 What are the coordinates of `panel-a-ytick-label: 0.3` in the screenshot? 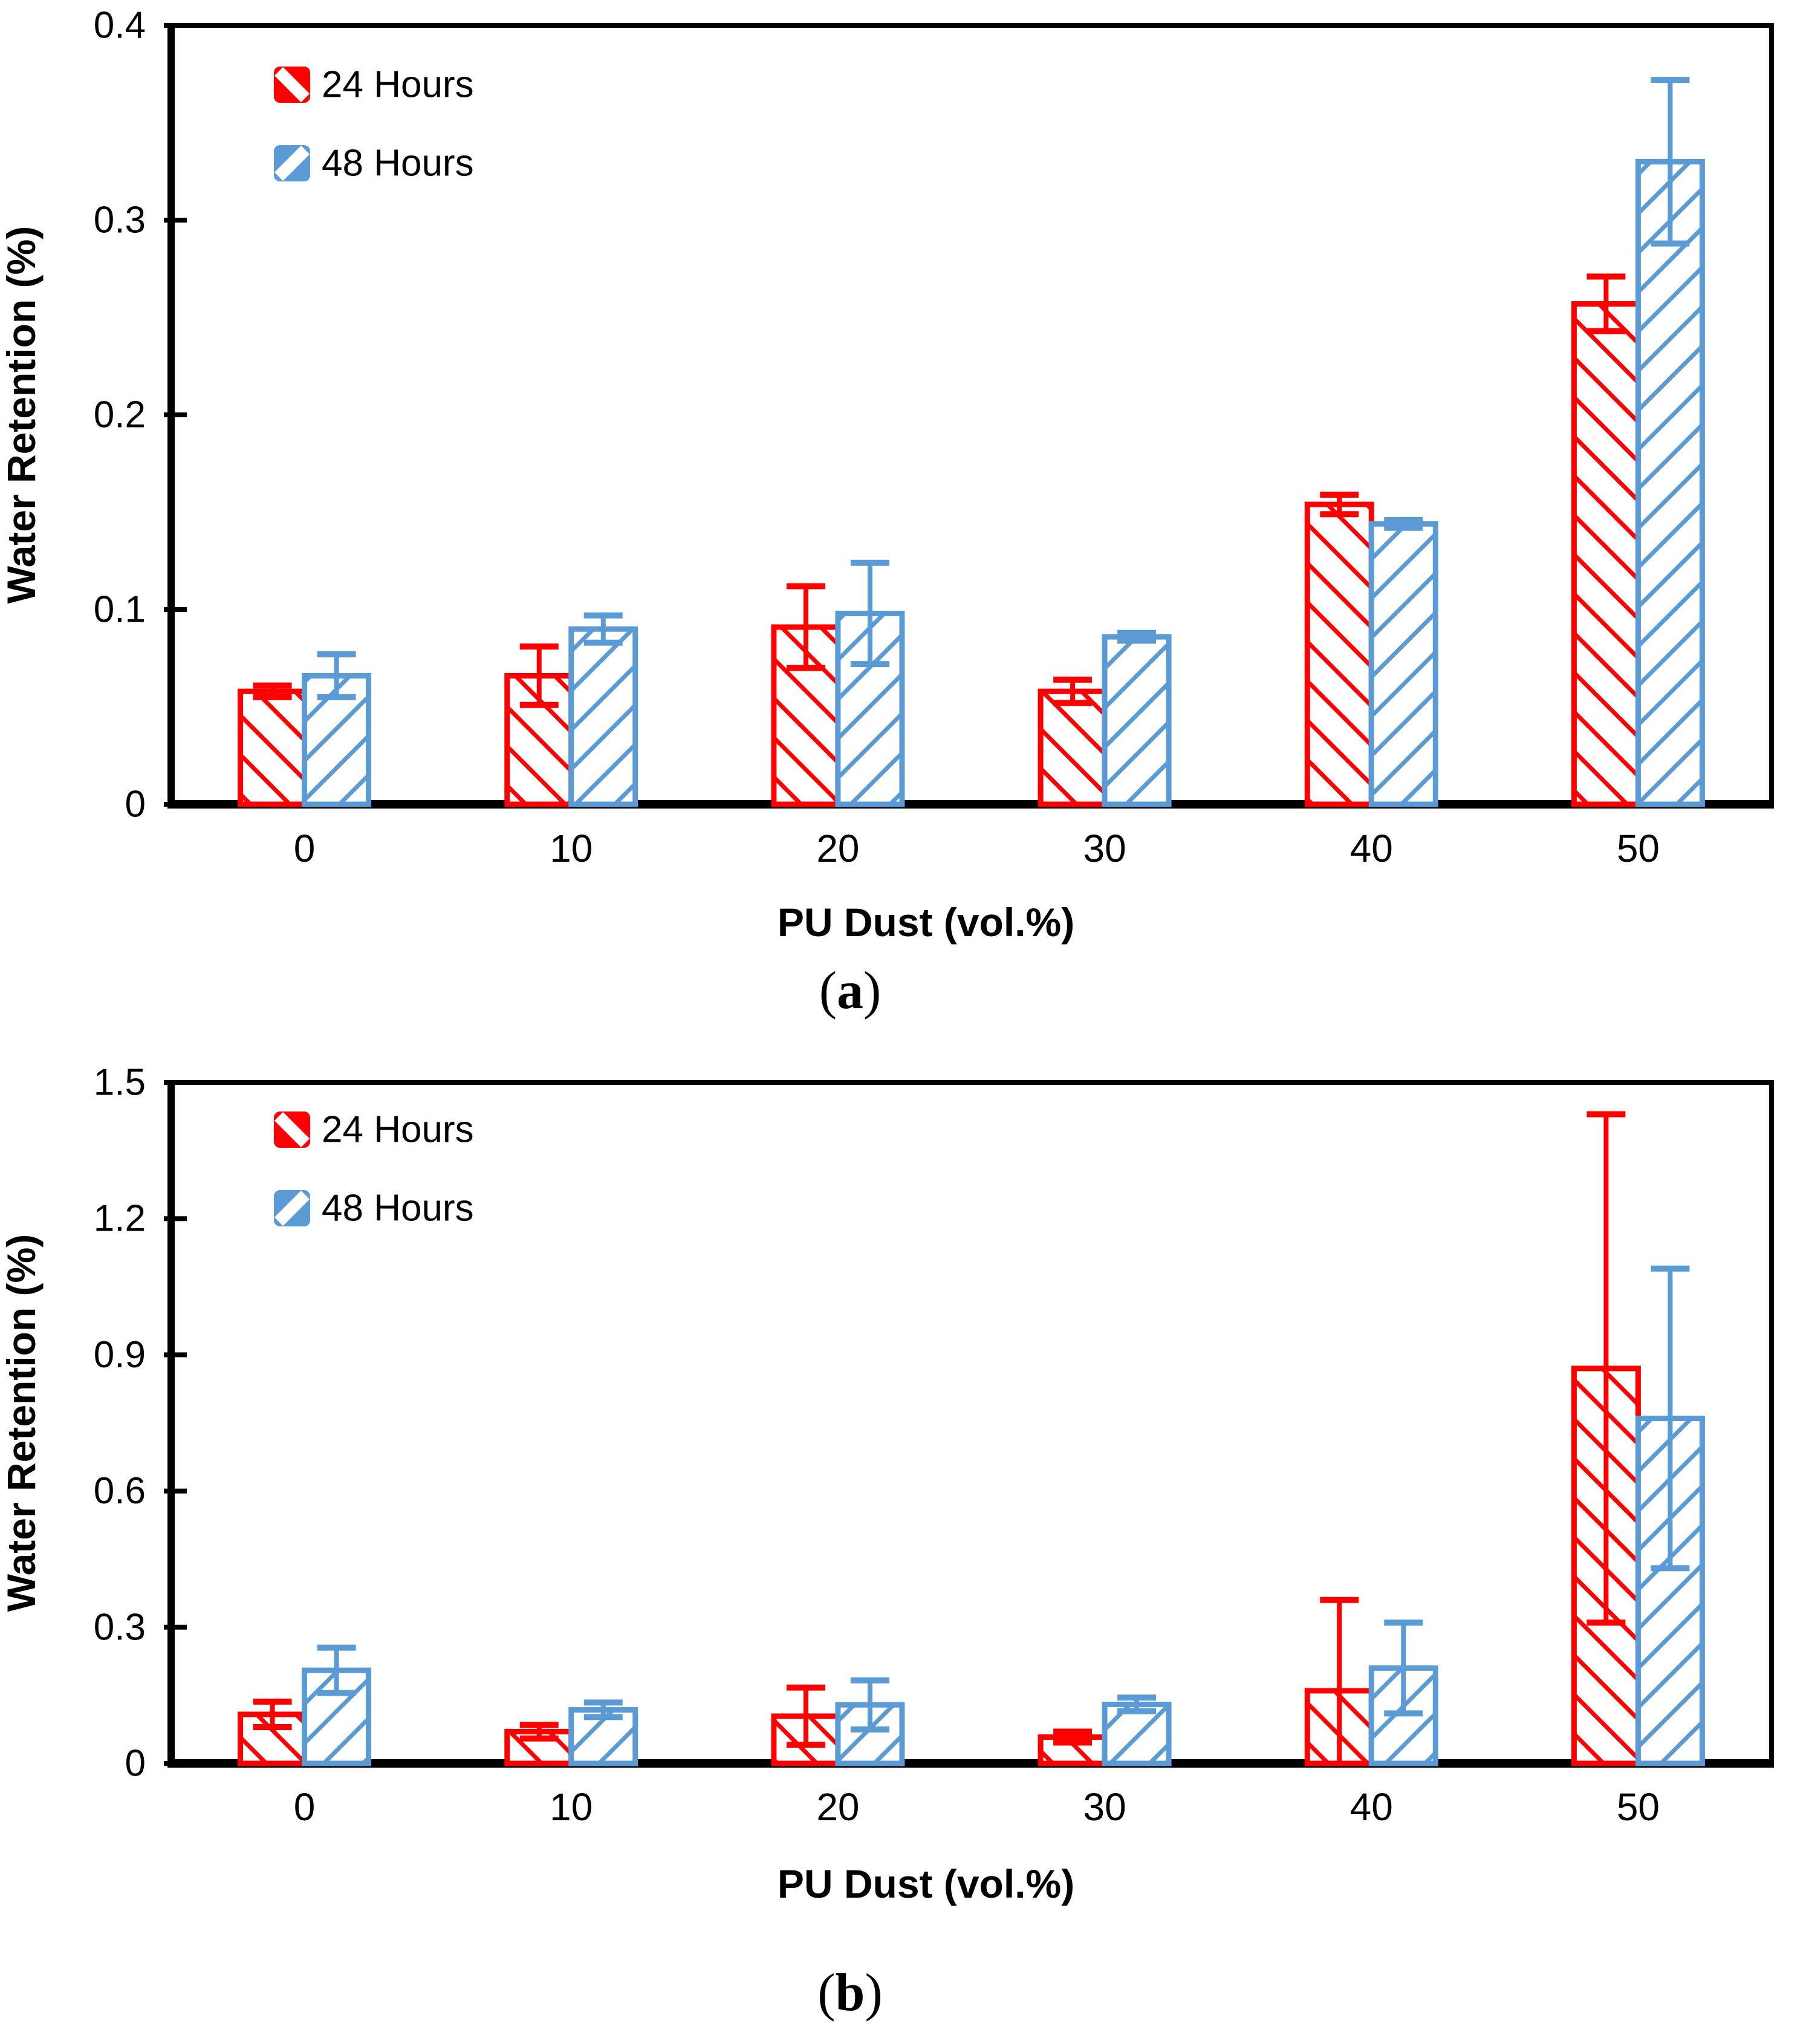 It's located at (120, 221).